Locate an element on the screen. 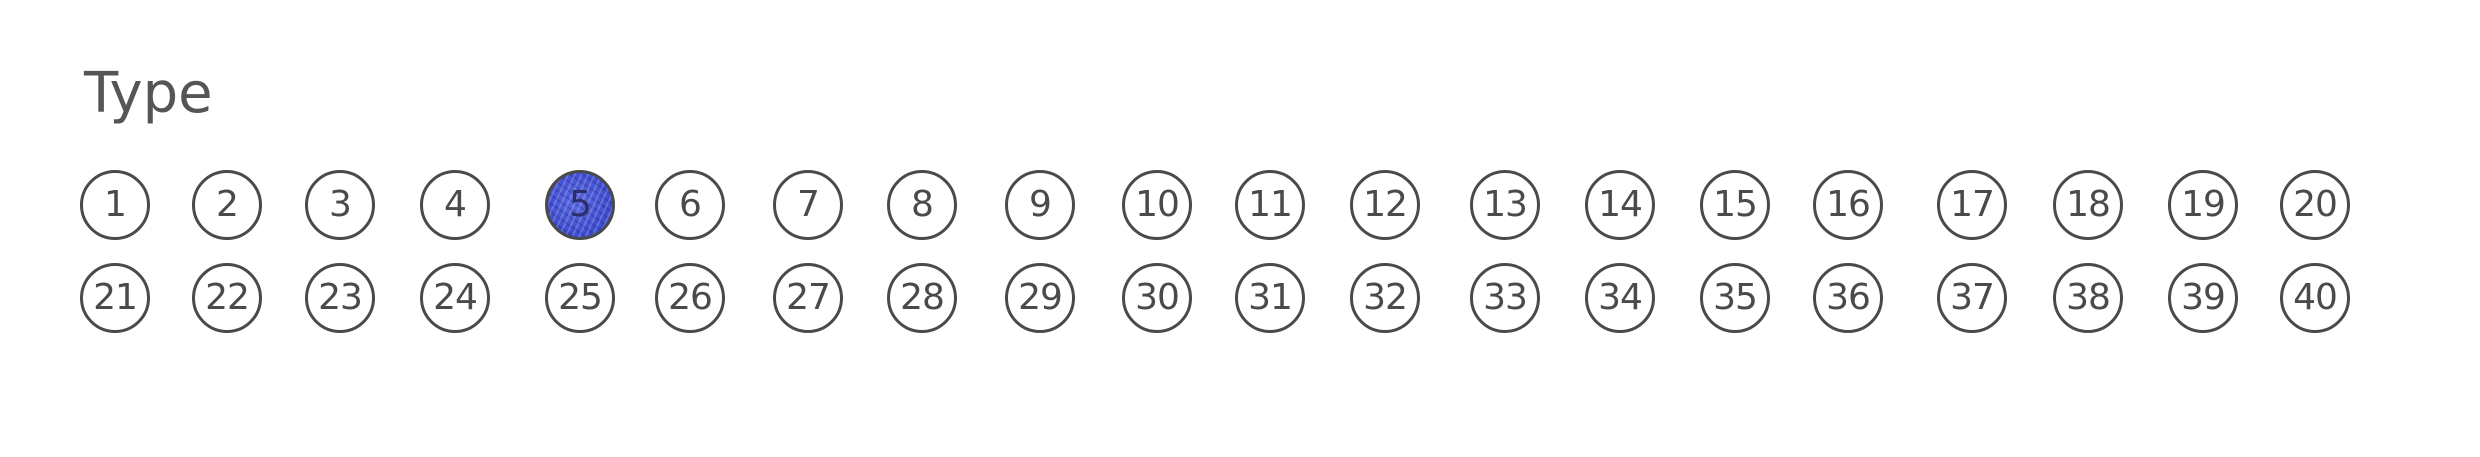  option-bubble: 11 is located at coordinates (1270, 205).